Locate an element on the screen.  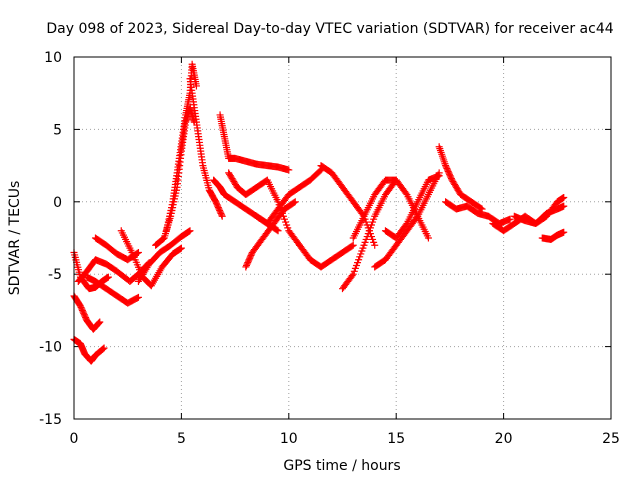
y-axis-label: SDTVAR / TECUs is located at coordinates (15, 238).